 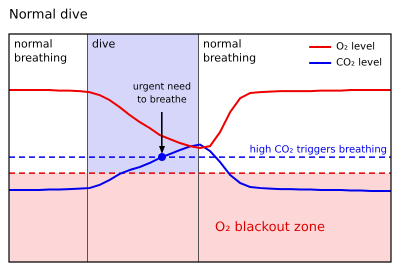 I want to click on band-label: O₂ blackout zone, so click(x=270, y=227).